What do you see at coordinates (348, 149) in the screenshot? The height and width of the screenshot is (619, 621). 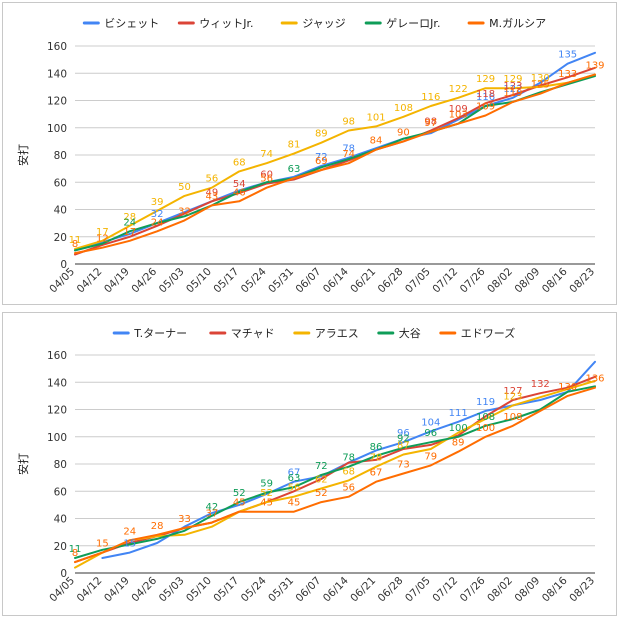 I see `data-label: 78` at bounding box center [348, 149].